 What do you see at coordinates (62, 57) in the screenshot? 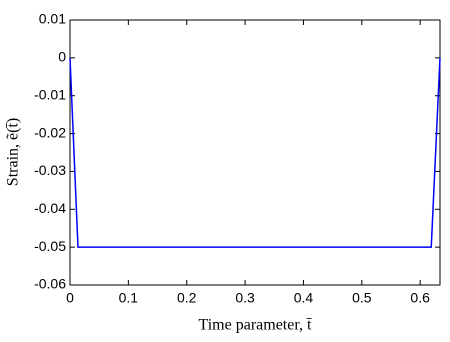
I see `y-tick-label: 0` at bounding box center [62, 57].